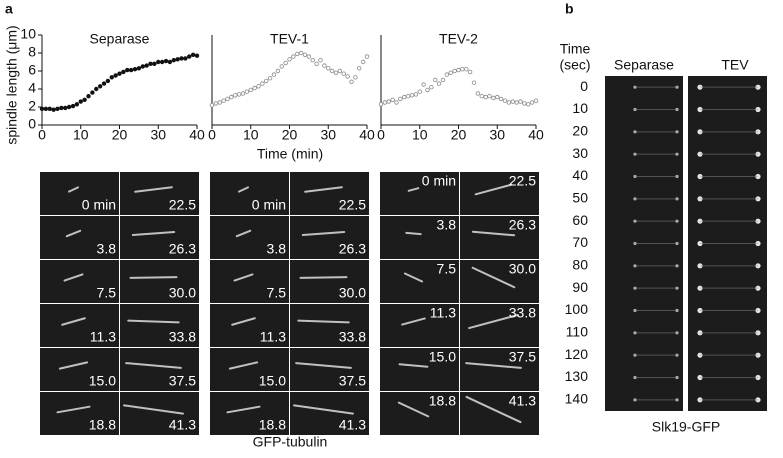  What do you see at coordinates (32, 124) in the screenshot?
I see `y-tick-label: 0` at bounding box center [32, 124].